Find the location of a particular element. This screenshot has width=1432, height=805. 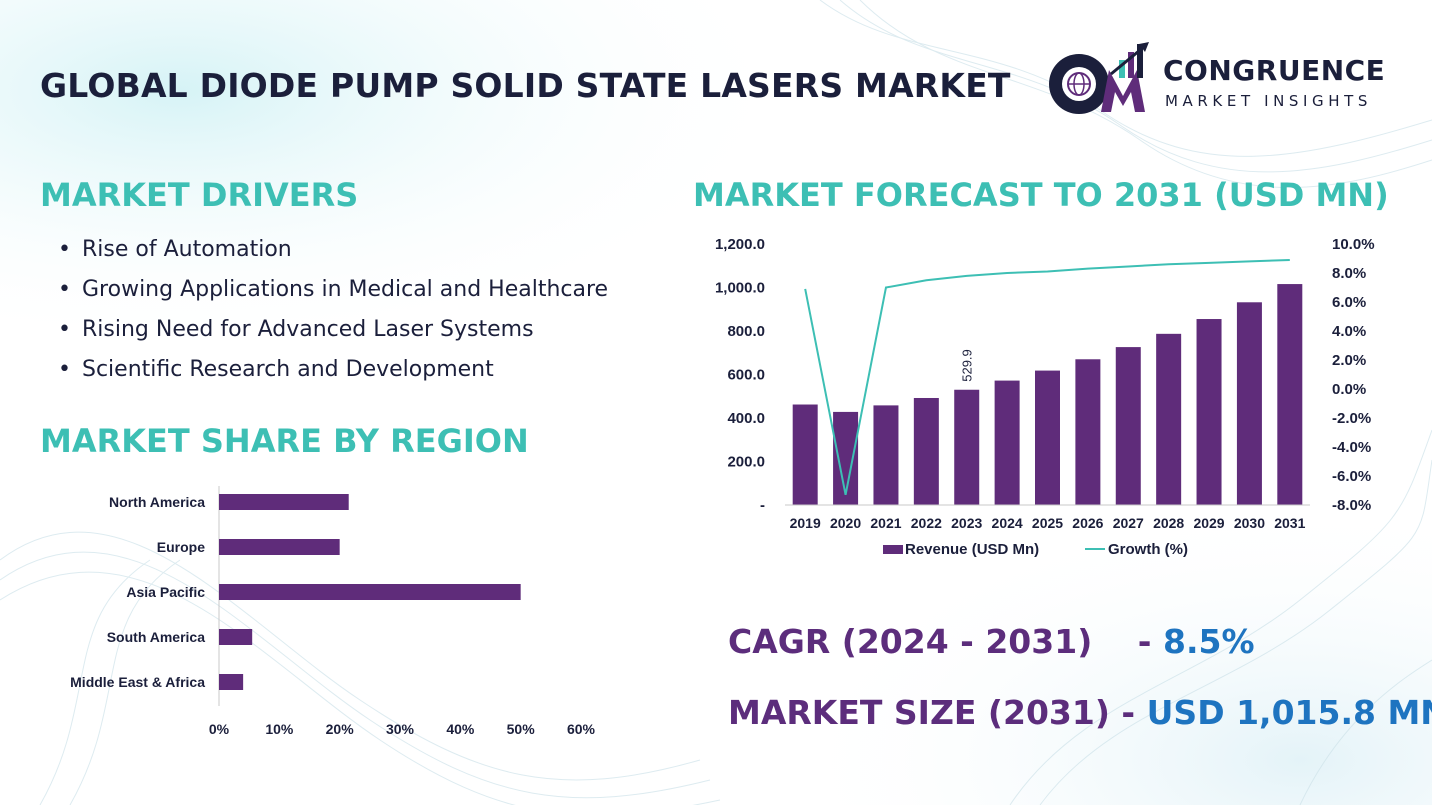

logo-subtitle: MARKET INSIGHTS is located at coordinates (1269, 101).